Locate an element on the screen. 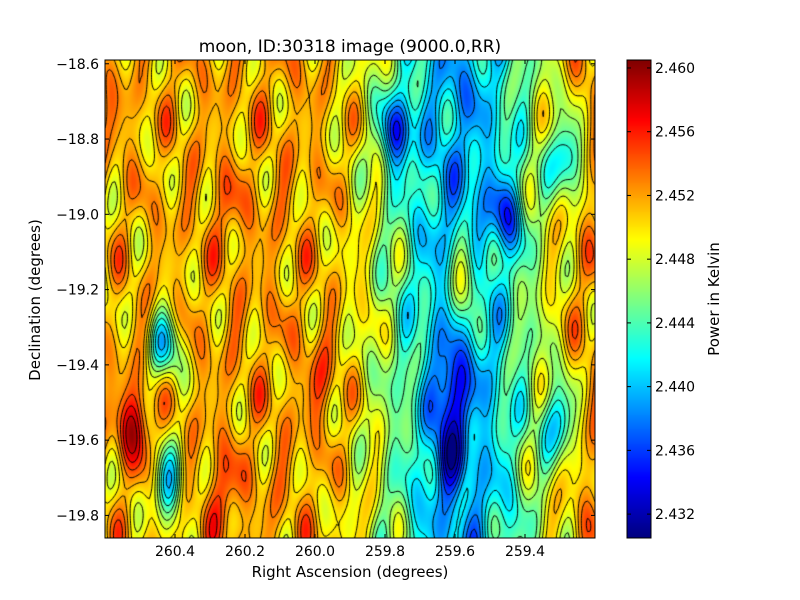  x-tick-label: 259.8 is located at coordinates (385, 552).